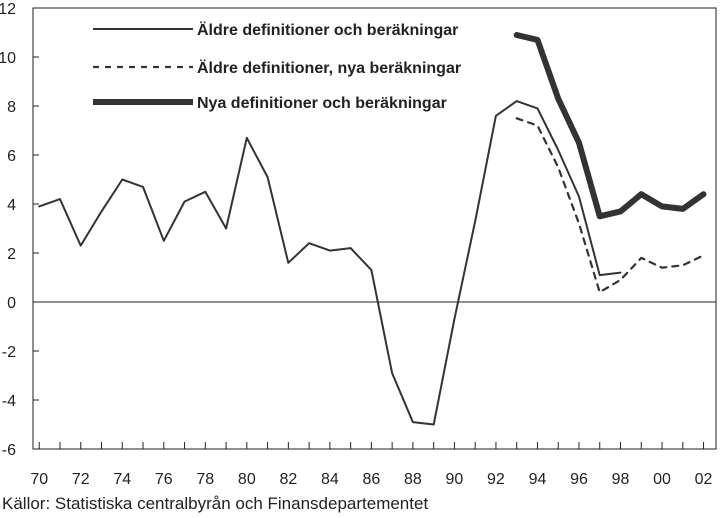  Describe the element at coordinates (81, 479) in the screenshot. I see `x-tick-label: 72` at that location.